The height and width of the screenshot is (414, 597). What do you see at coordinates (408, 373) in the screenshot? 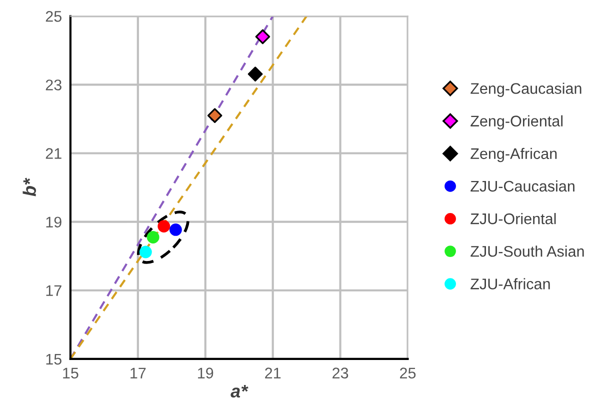
I see `x-tick-label: 25` at bounding box center [408, 373].